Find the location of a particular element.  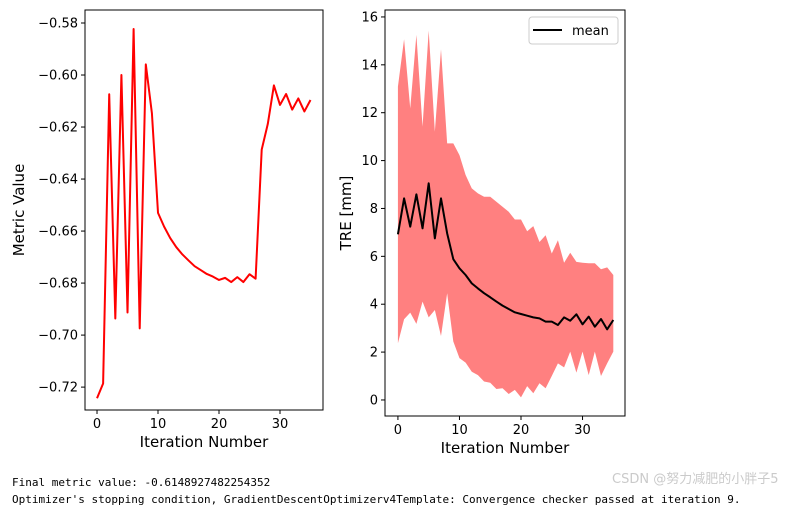

y-tick-label: 0 is located at coordinates (374, 400).